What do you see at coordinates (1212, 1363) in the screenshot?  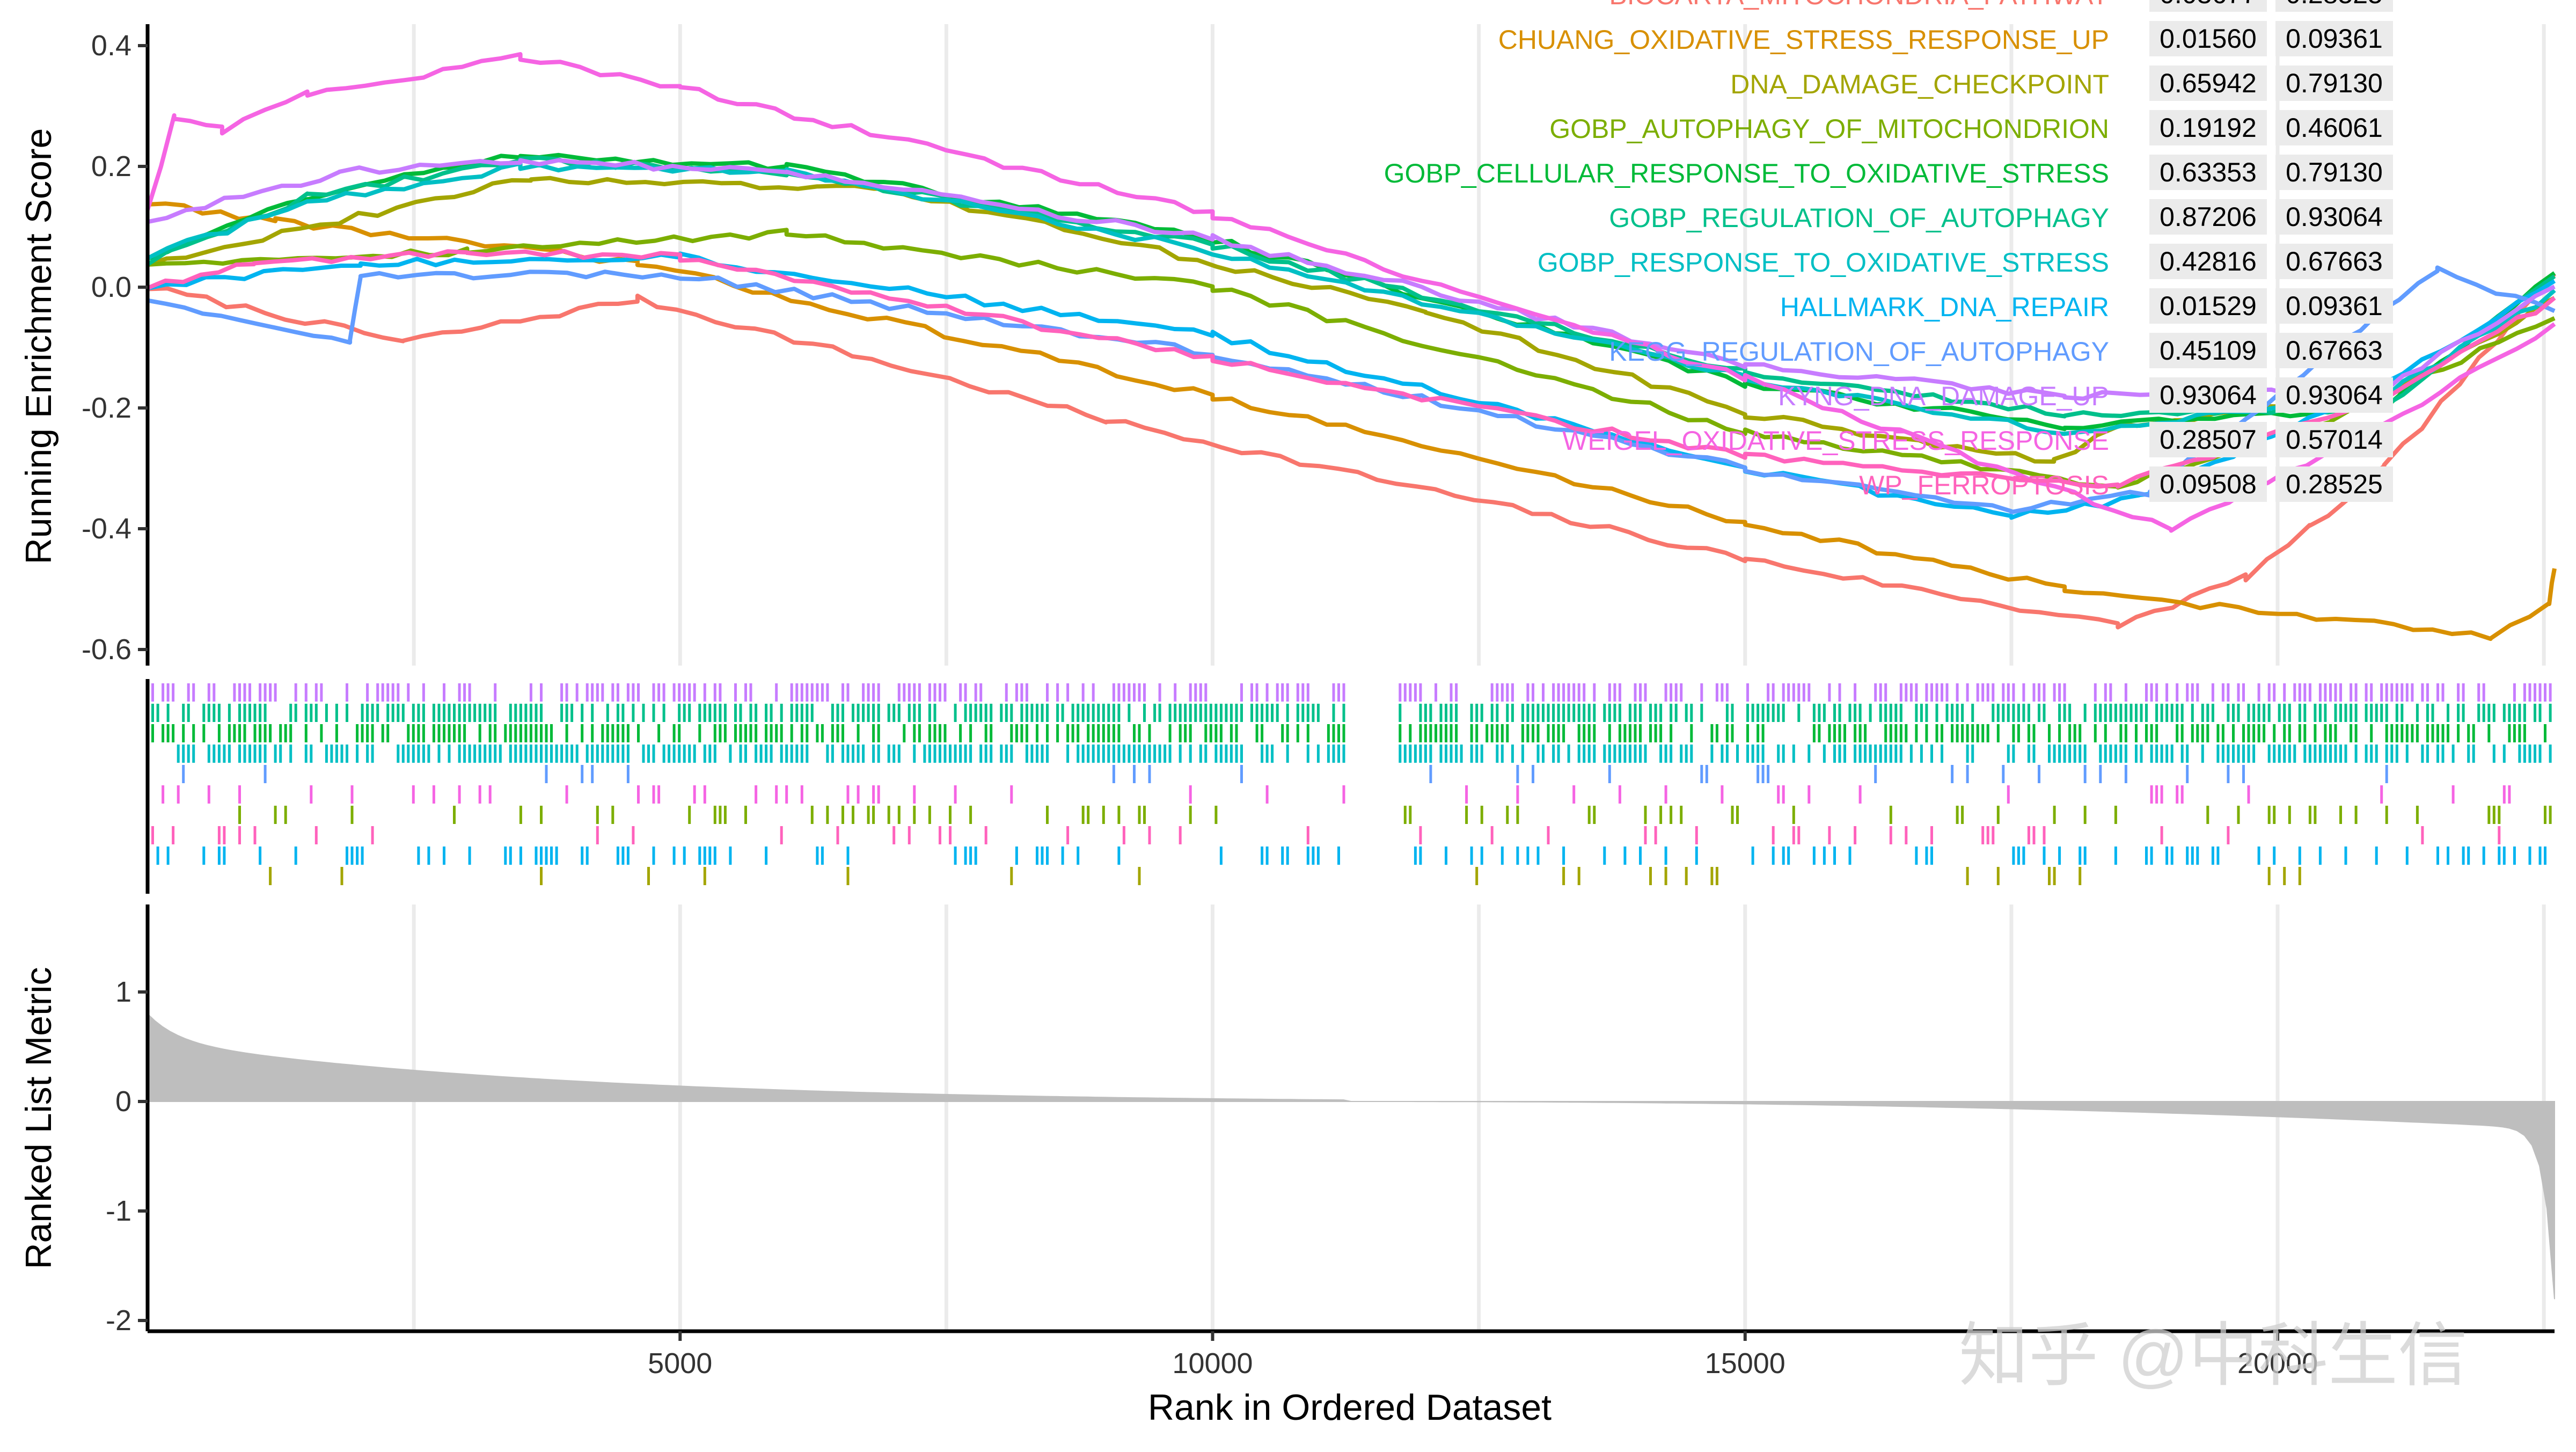 I see `x-tick-label: 10000` at bounding box center [1212, 1363].